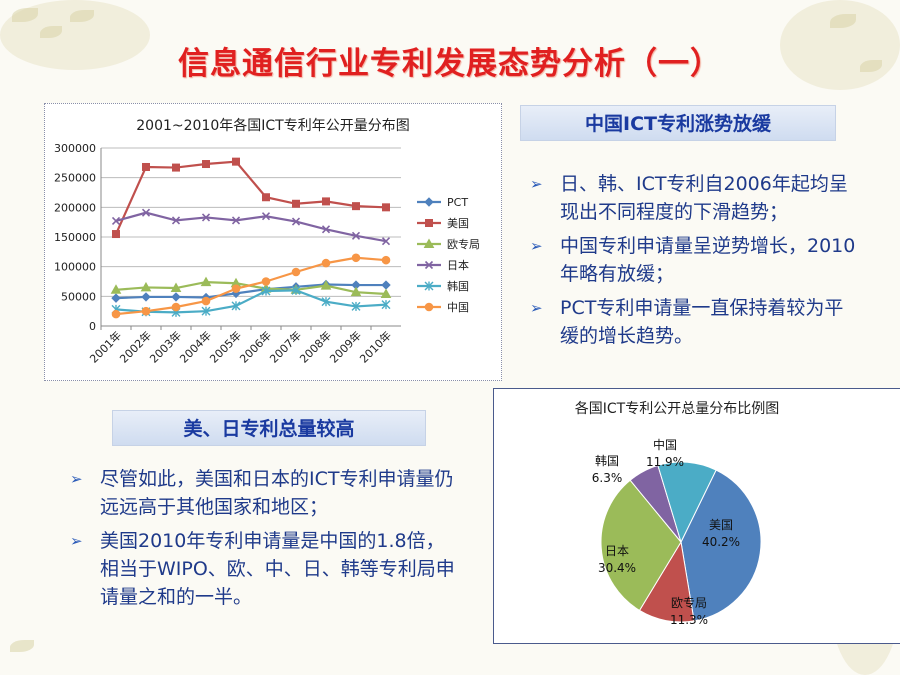 Image resolution: width=900 pixels, height=675 pixels. I want to click on x-tick-label: 2007年, so click(285, 346).